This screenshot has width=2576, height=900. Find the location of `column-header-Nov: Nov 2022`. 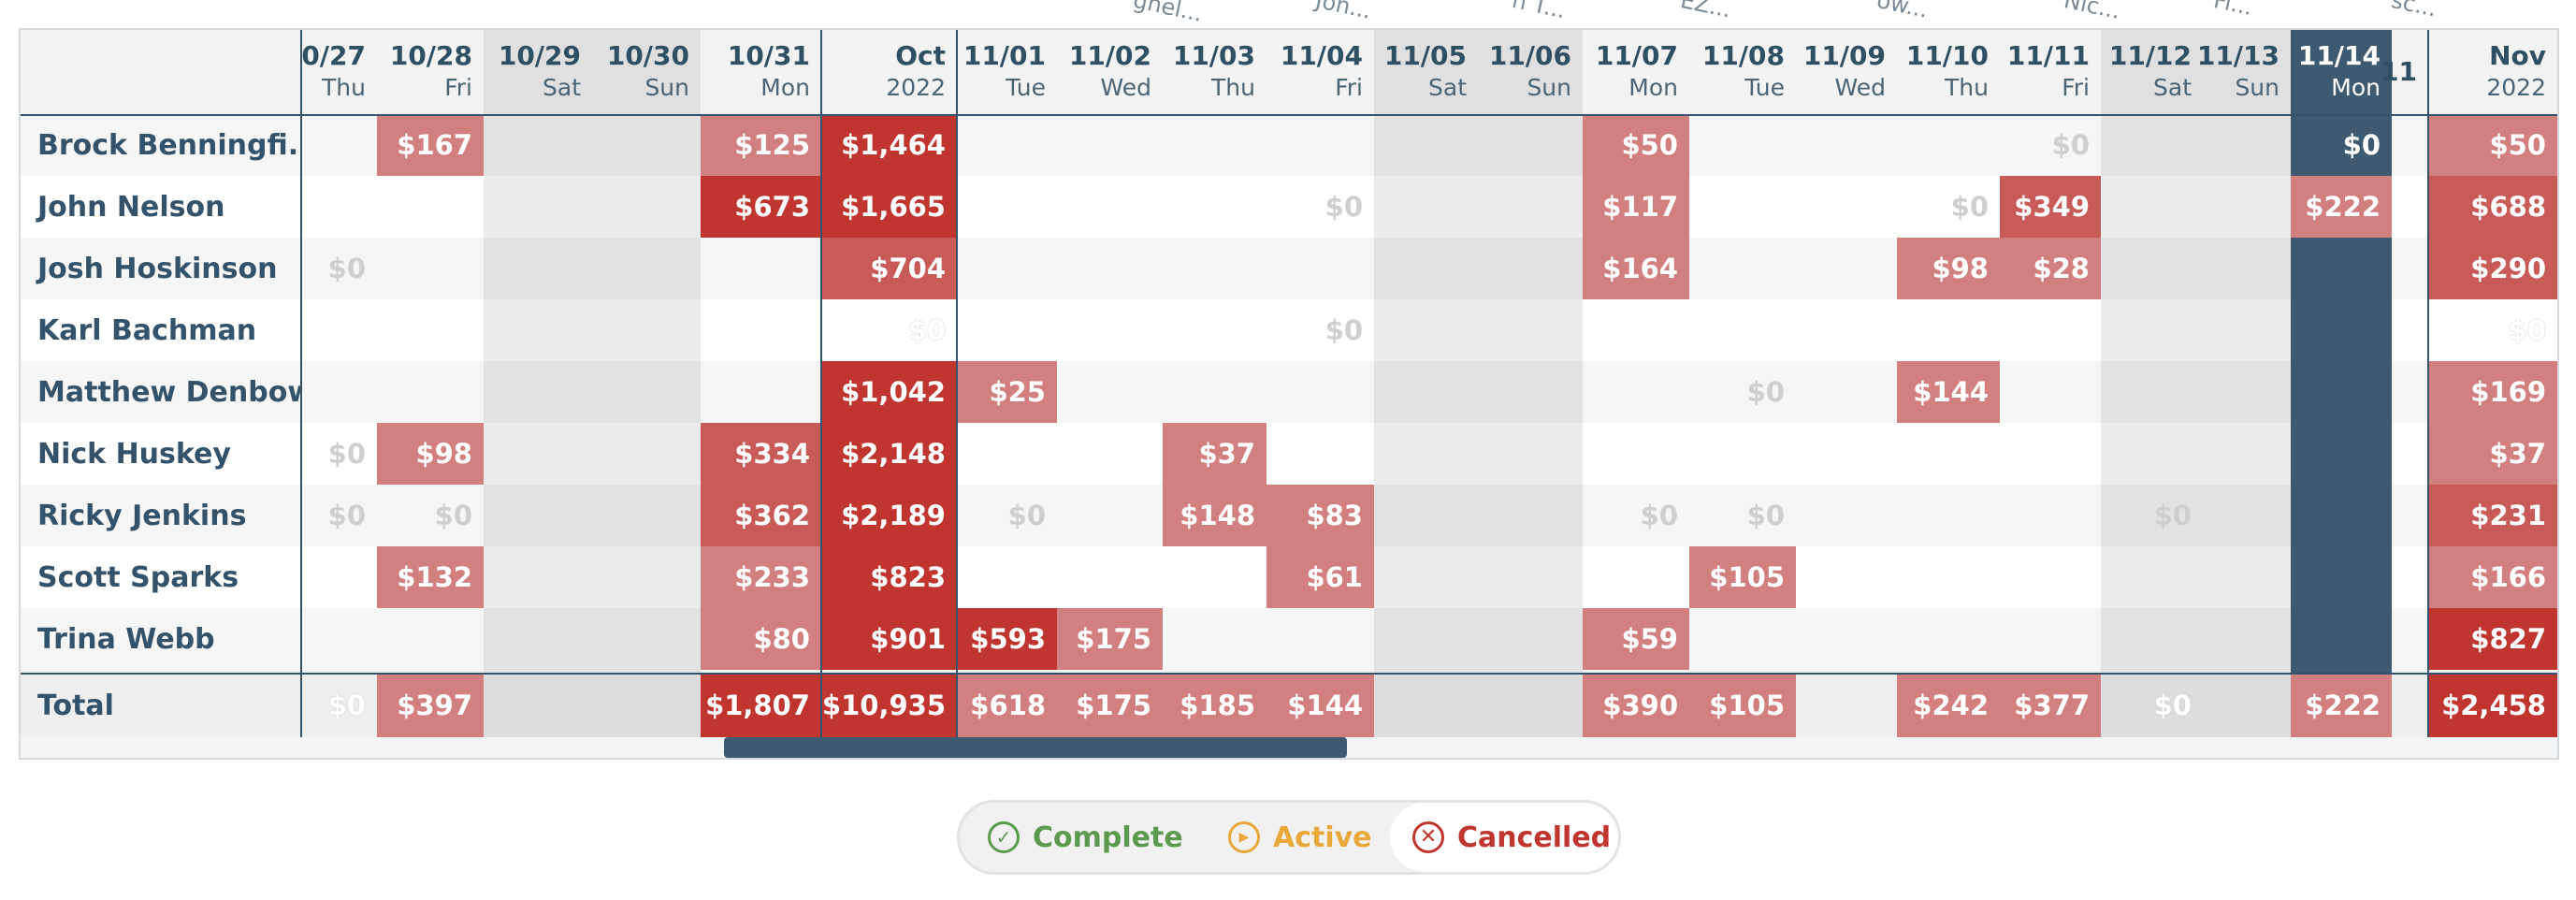

column-header-Nov: Nov 2022 is located at coordinates (2492, 72).